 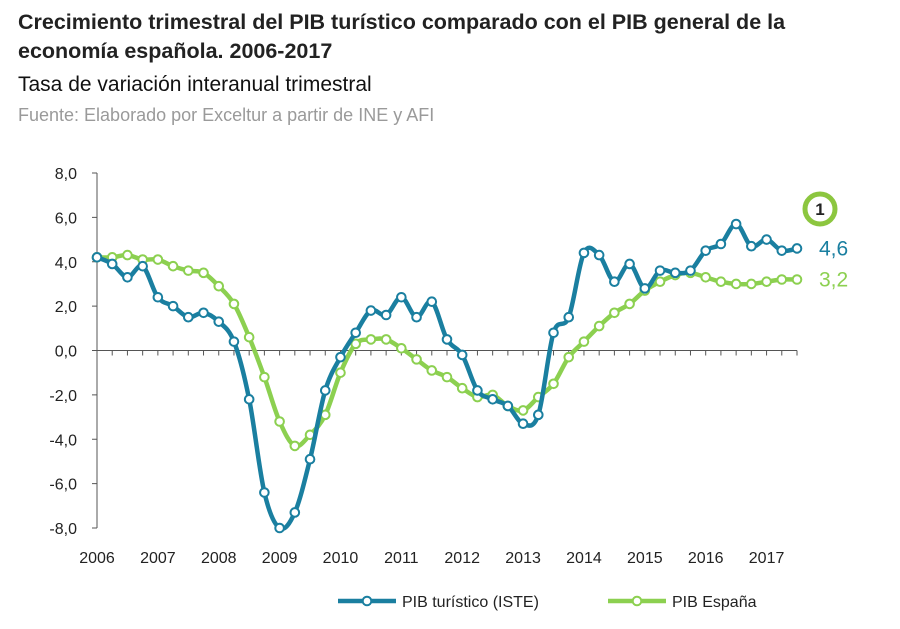 I want to click on y-tick-label: -4,0, so click(x=63, y=440).